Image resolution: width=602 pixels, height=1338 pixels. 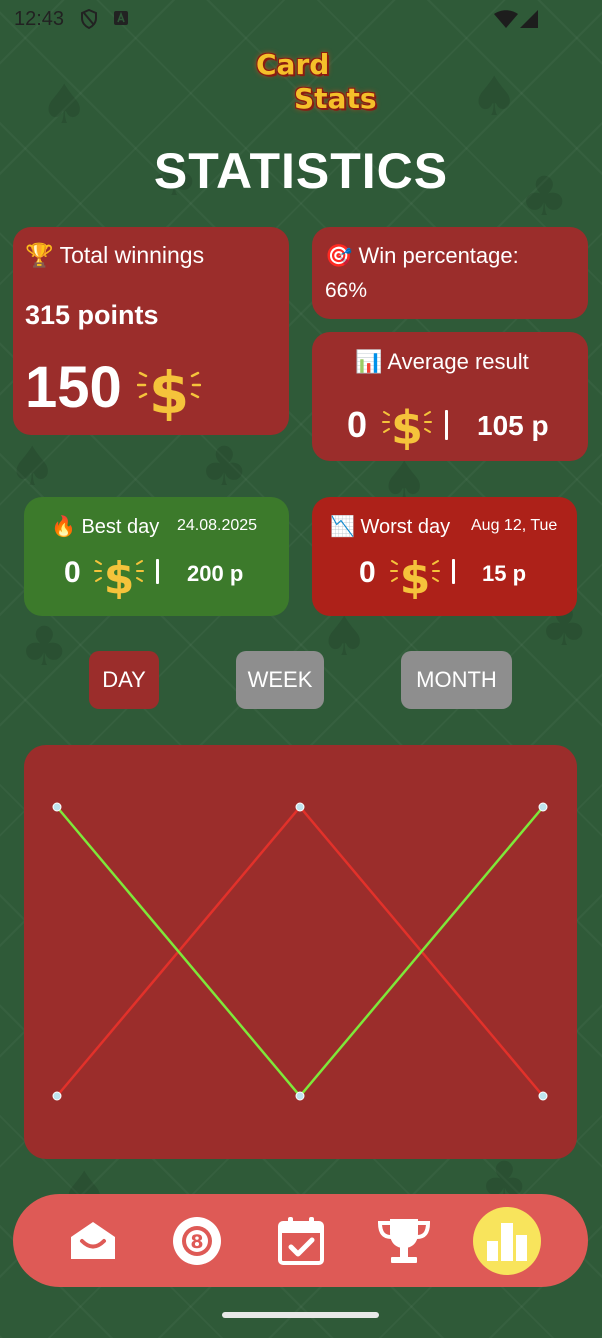 What do you see at coordinates (300, 1315) in the screenshot?
I see `gesture-handle` at bounding box center [300, 1315].